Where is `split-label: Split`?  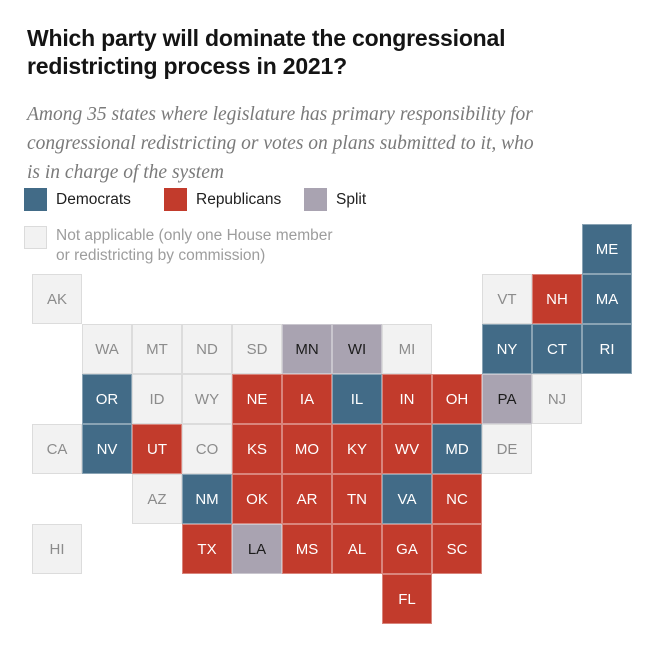 split-label: Split is located at coordinates (351, 199).